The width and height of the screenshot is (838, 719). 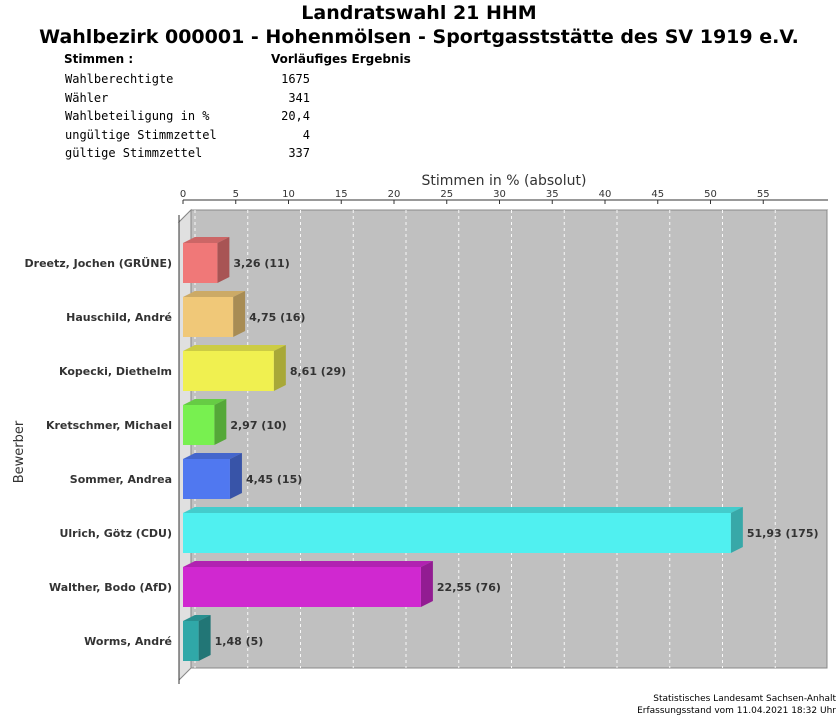 I want to click on x-tick-label: 25, so click(x=446, y=194).